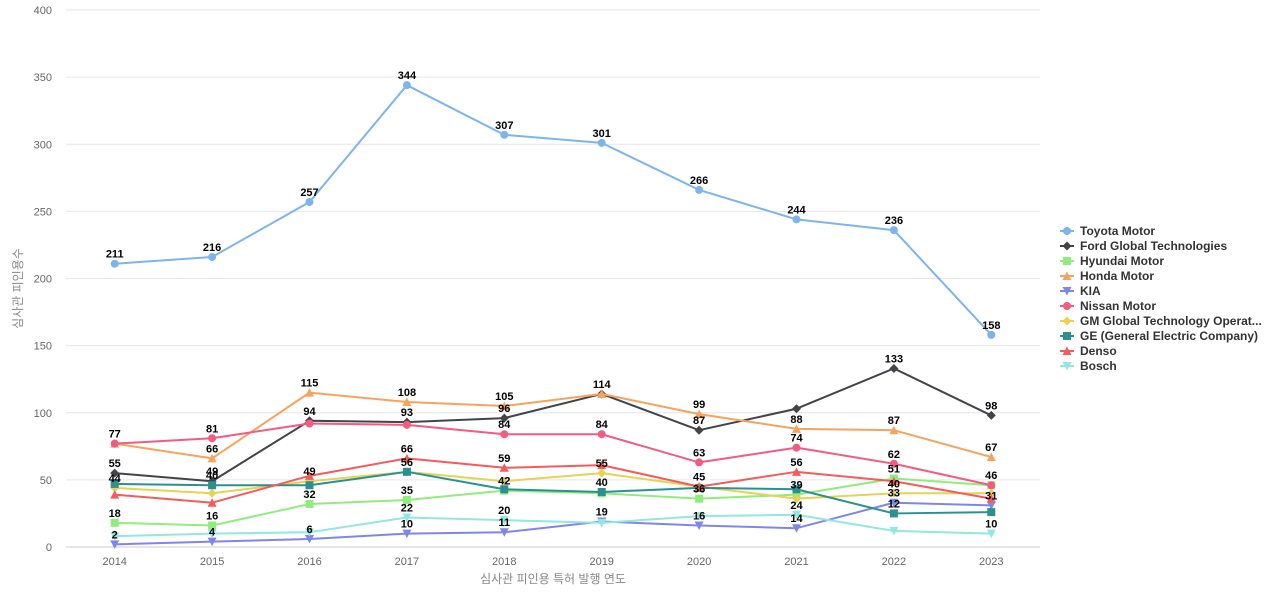 The height and width of the screenshot is (600, 1280). What do you see at coordinates (43, 11) in the screenshot?
I see `y-tick-label: 400` at bounding box center [43, 11].